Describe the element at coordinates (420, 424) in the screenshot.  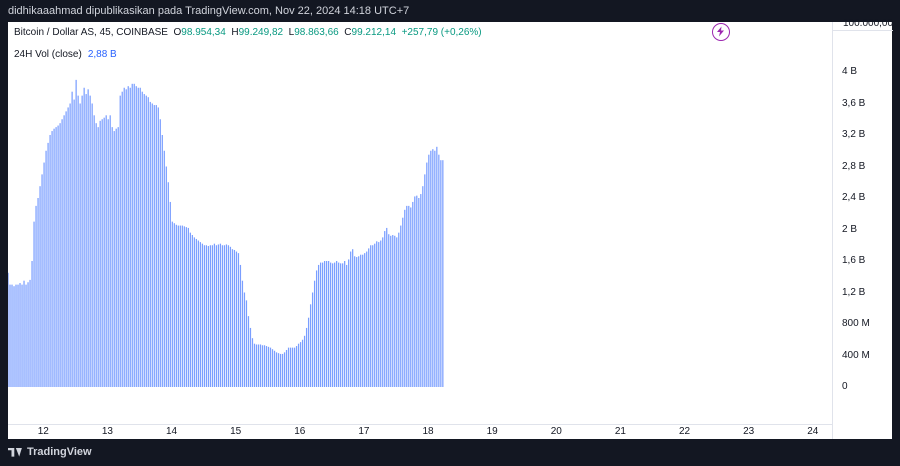
I see `x-axis-line` at that location.